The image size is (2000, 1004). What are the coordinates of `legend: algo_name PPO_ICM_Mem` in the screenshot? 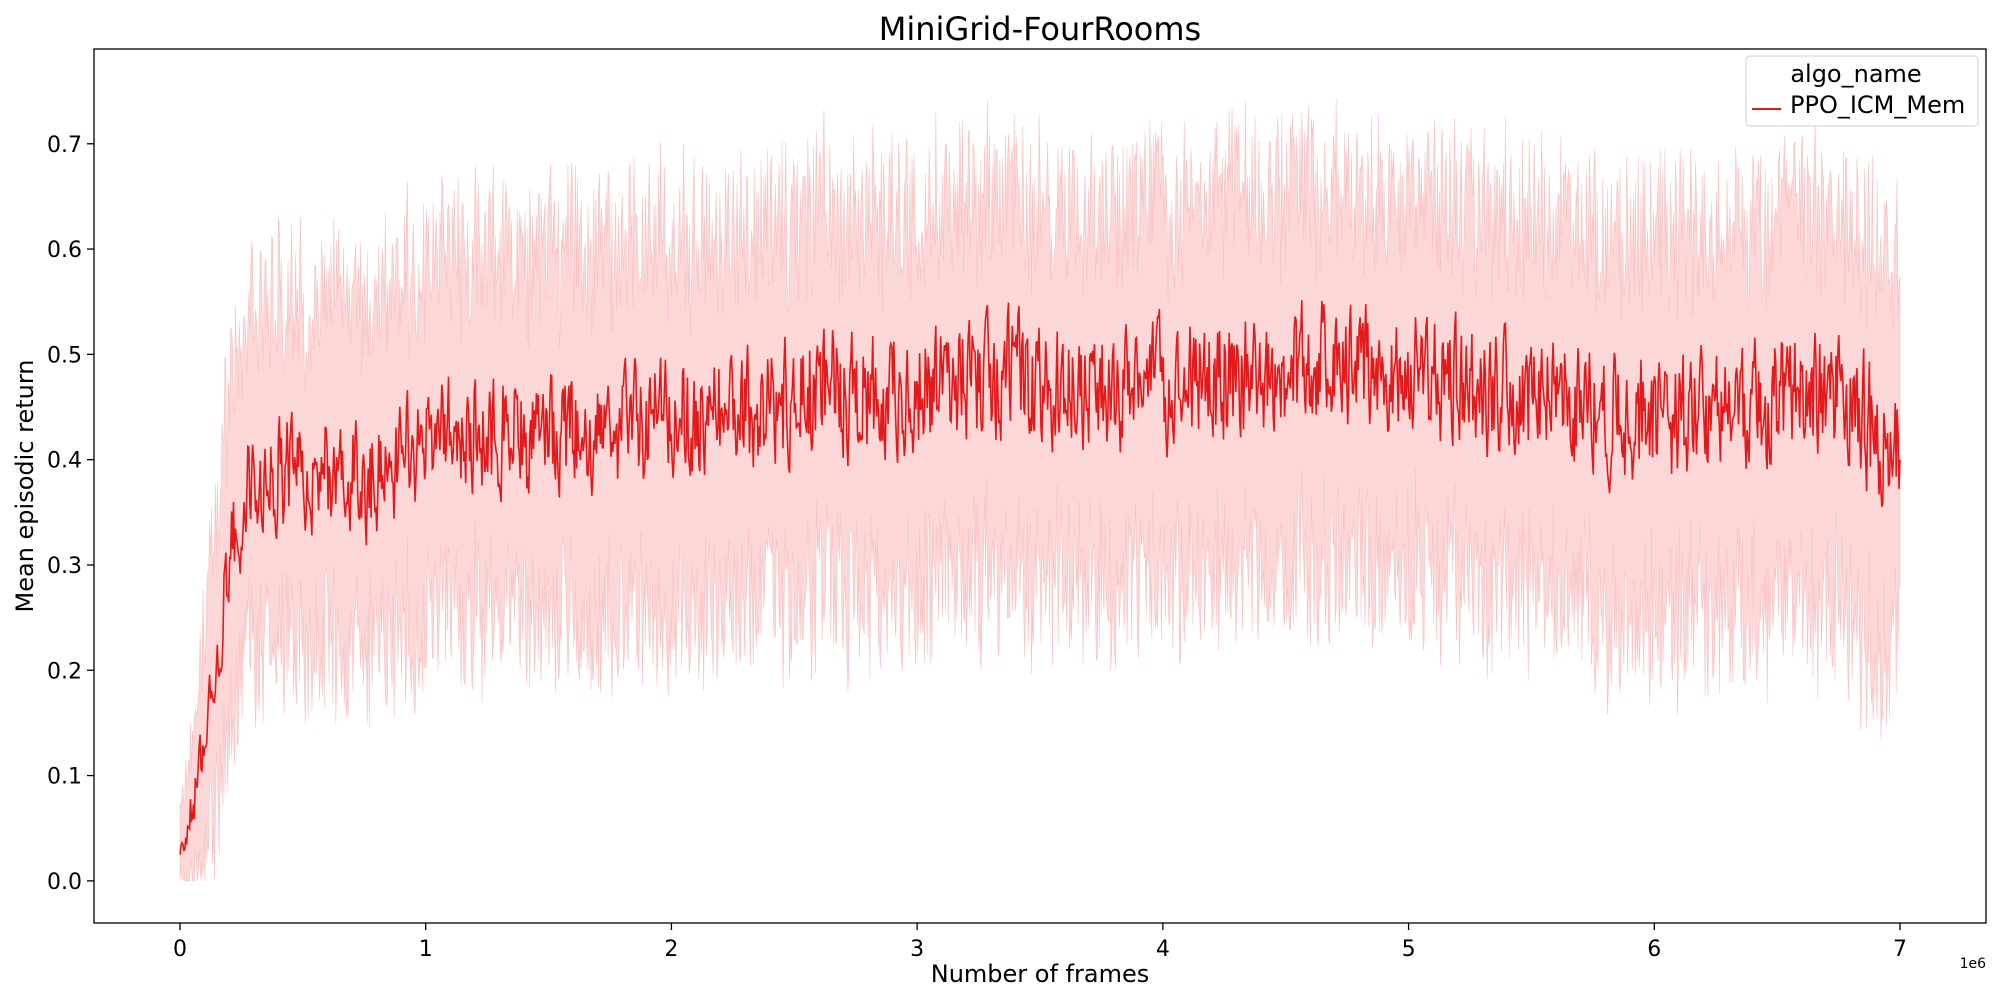 It's located at (1862, 91).